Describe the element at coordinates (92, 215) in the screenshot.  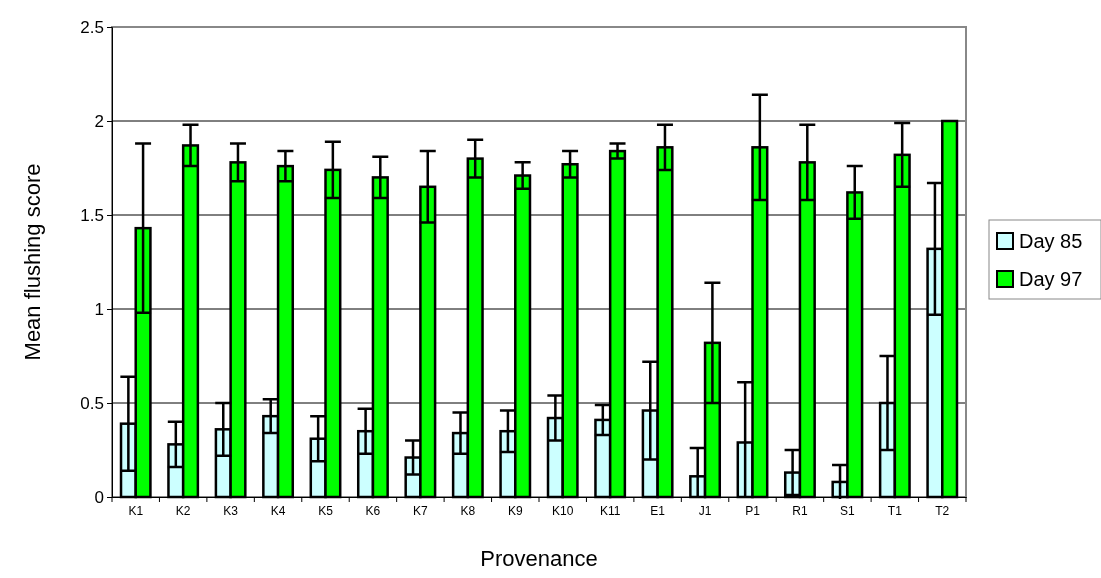
I see `y-tick-label: 1.5` at that location.